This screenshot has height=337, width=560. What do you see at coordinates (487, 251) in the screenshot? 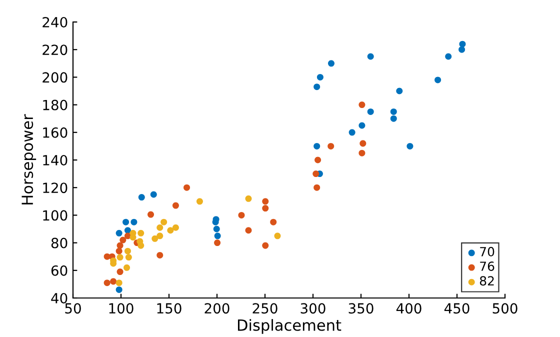
I see `legend-label: 70` at bounding box center [487, 251].